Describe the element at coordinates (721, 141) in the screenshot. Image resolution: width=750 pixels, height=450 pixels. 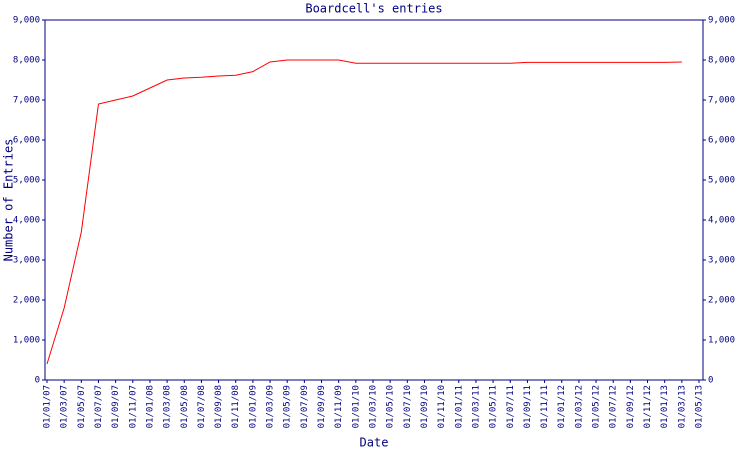
I see `y2-tick-label: 6,000` at that location.